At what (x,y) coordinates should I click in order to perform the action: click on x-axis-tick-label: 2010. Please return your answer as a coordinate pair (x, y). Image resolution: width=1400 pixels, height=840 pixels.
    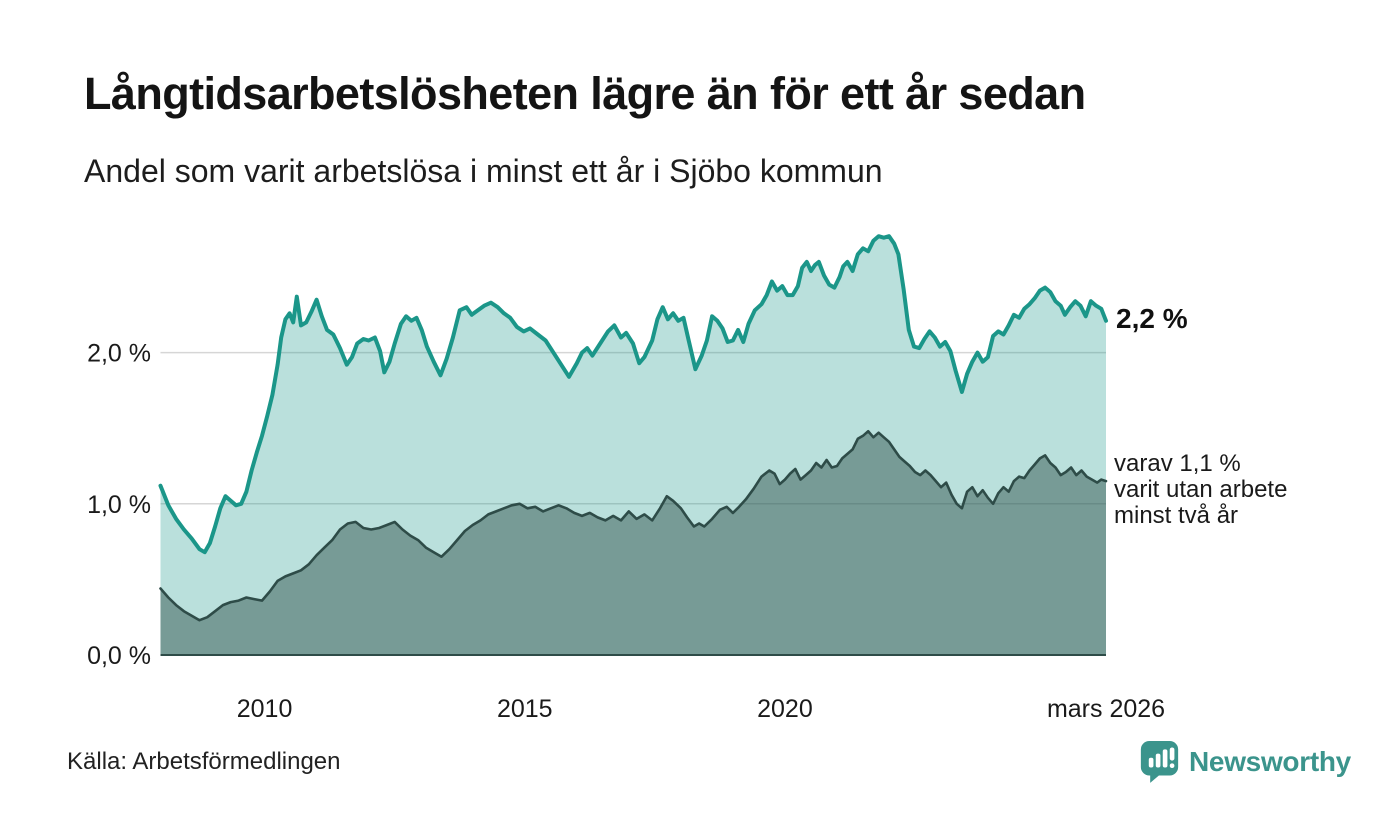
    Looking at the image, I should click on (265, 709).